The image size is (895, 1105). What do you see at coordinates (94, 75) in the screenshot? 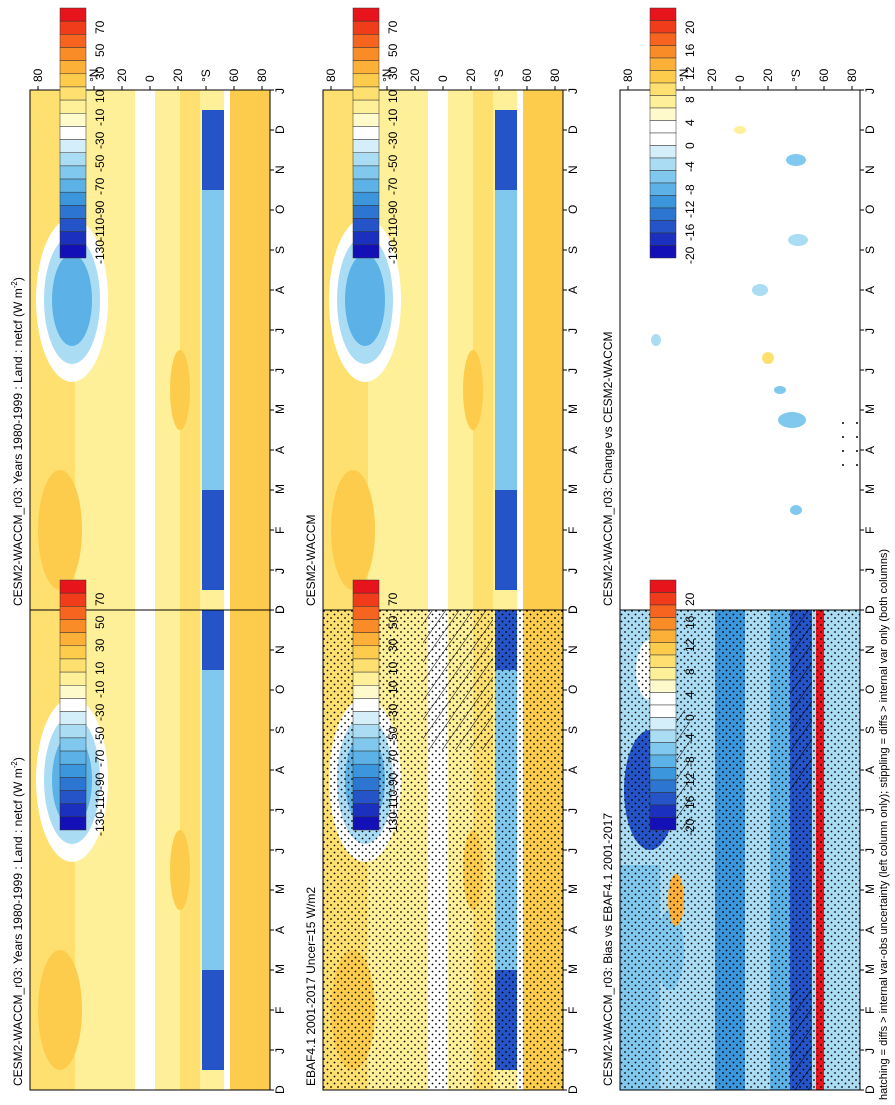
I see `lat-tick-label: °N` at bounding box center [94, 75].